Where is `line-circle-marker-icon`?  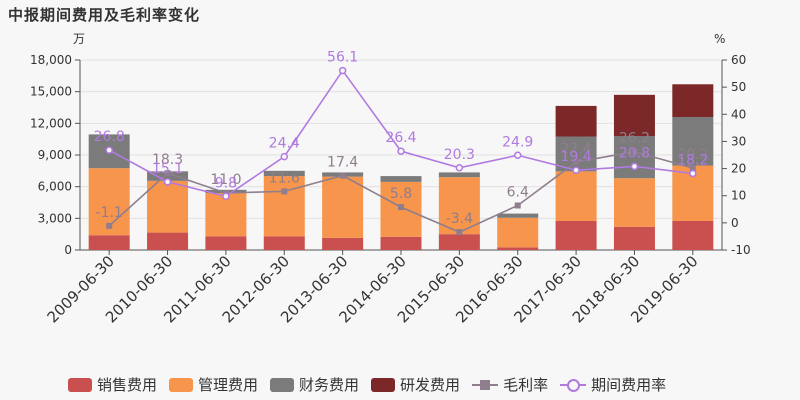
line-circle-marker-icon is located at coordinates (573, 385).